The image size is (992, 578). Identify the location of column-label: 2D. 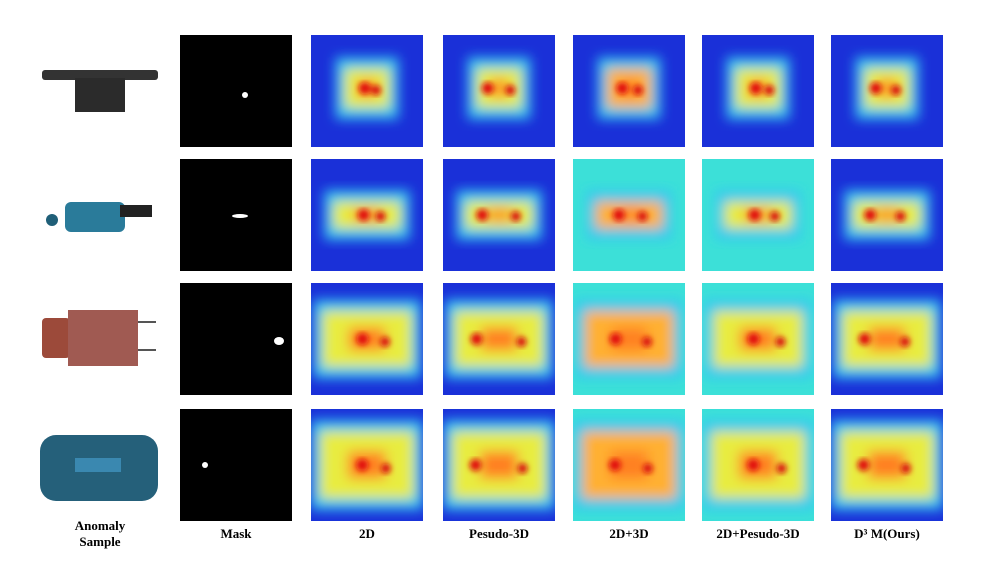
(367, 533).